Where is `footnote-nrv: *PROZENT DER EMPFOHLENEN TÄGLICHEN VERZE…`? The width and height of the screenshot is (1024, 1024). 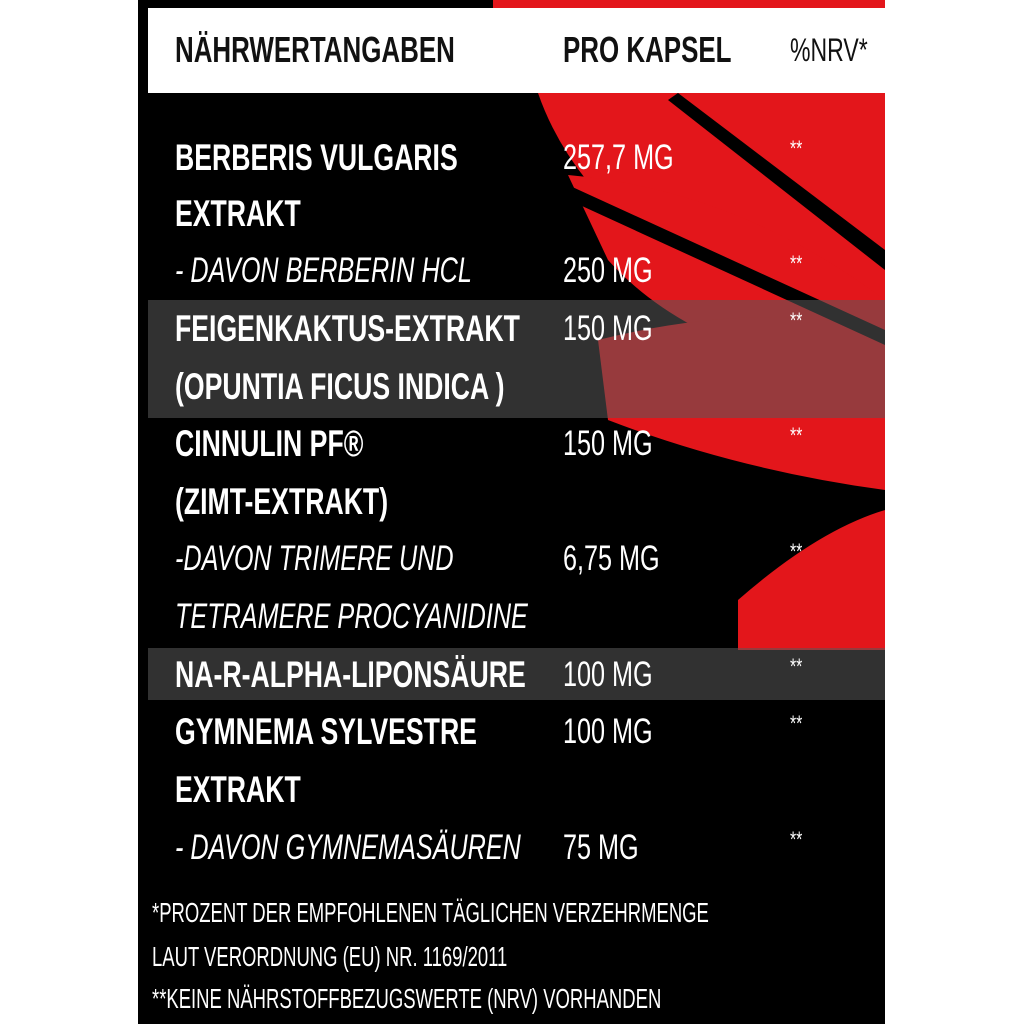
footnote-nrv: *PROZENT DER EMPFOHLENEN TÄGLICHEN VERZE… is located at coordinates (430, 912).